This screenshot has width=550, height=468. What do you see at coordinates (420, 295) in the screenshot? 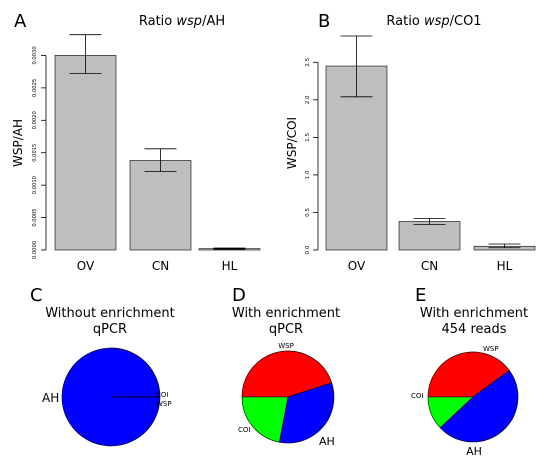
I see `panel-letter: E` at bounding box center [420, 295].